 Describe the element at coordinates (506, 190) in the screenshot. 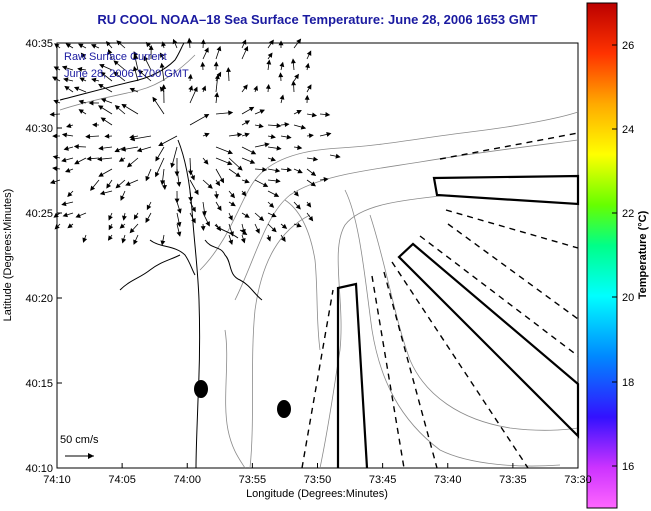

I see `sampling-box-east` at that location.